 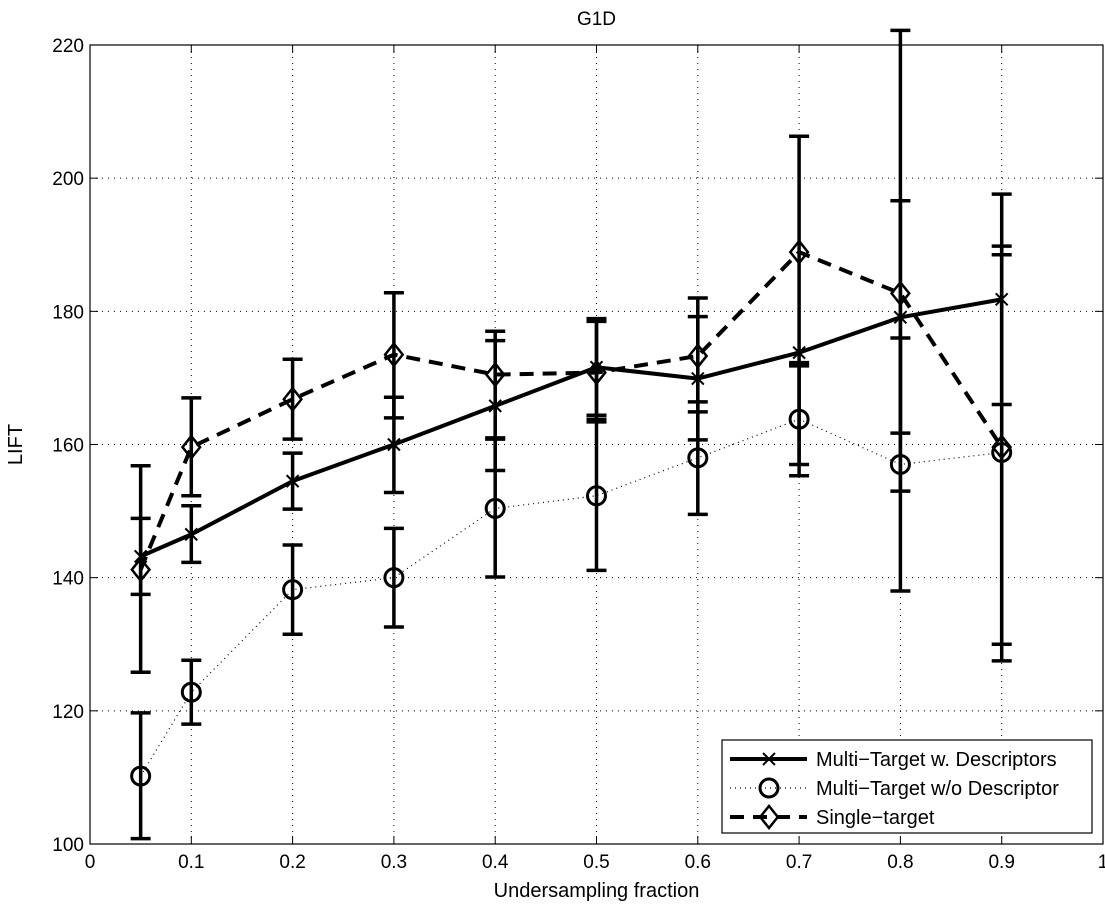 I want to click on chart-title: G1D, so click(x=596, y=19).